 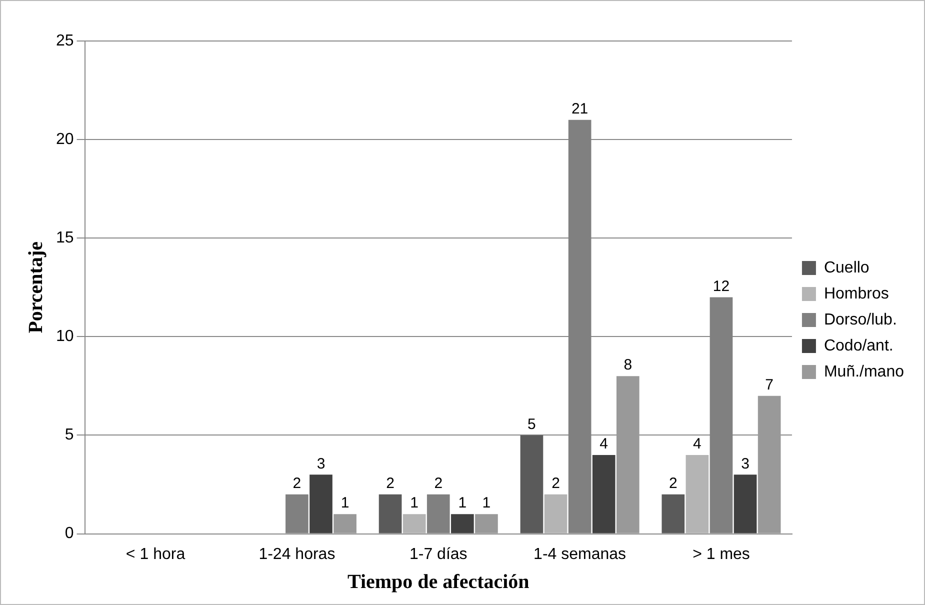 I want to click on legend-label: Codo/ant., so click(x=859, y=345).